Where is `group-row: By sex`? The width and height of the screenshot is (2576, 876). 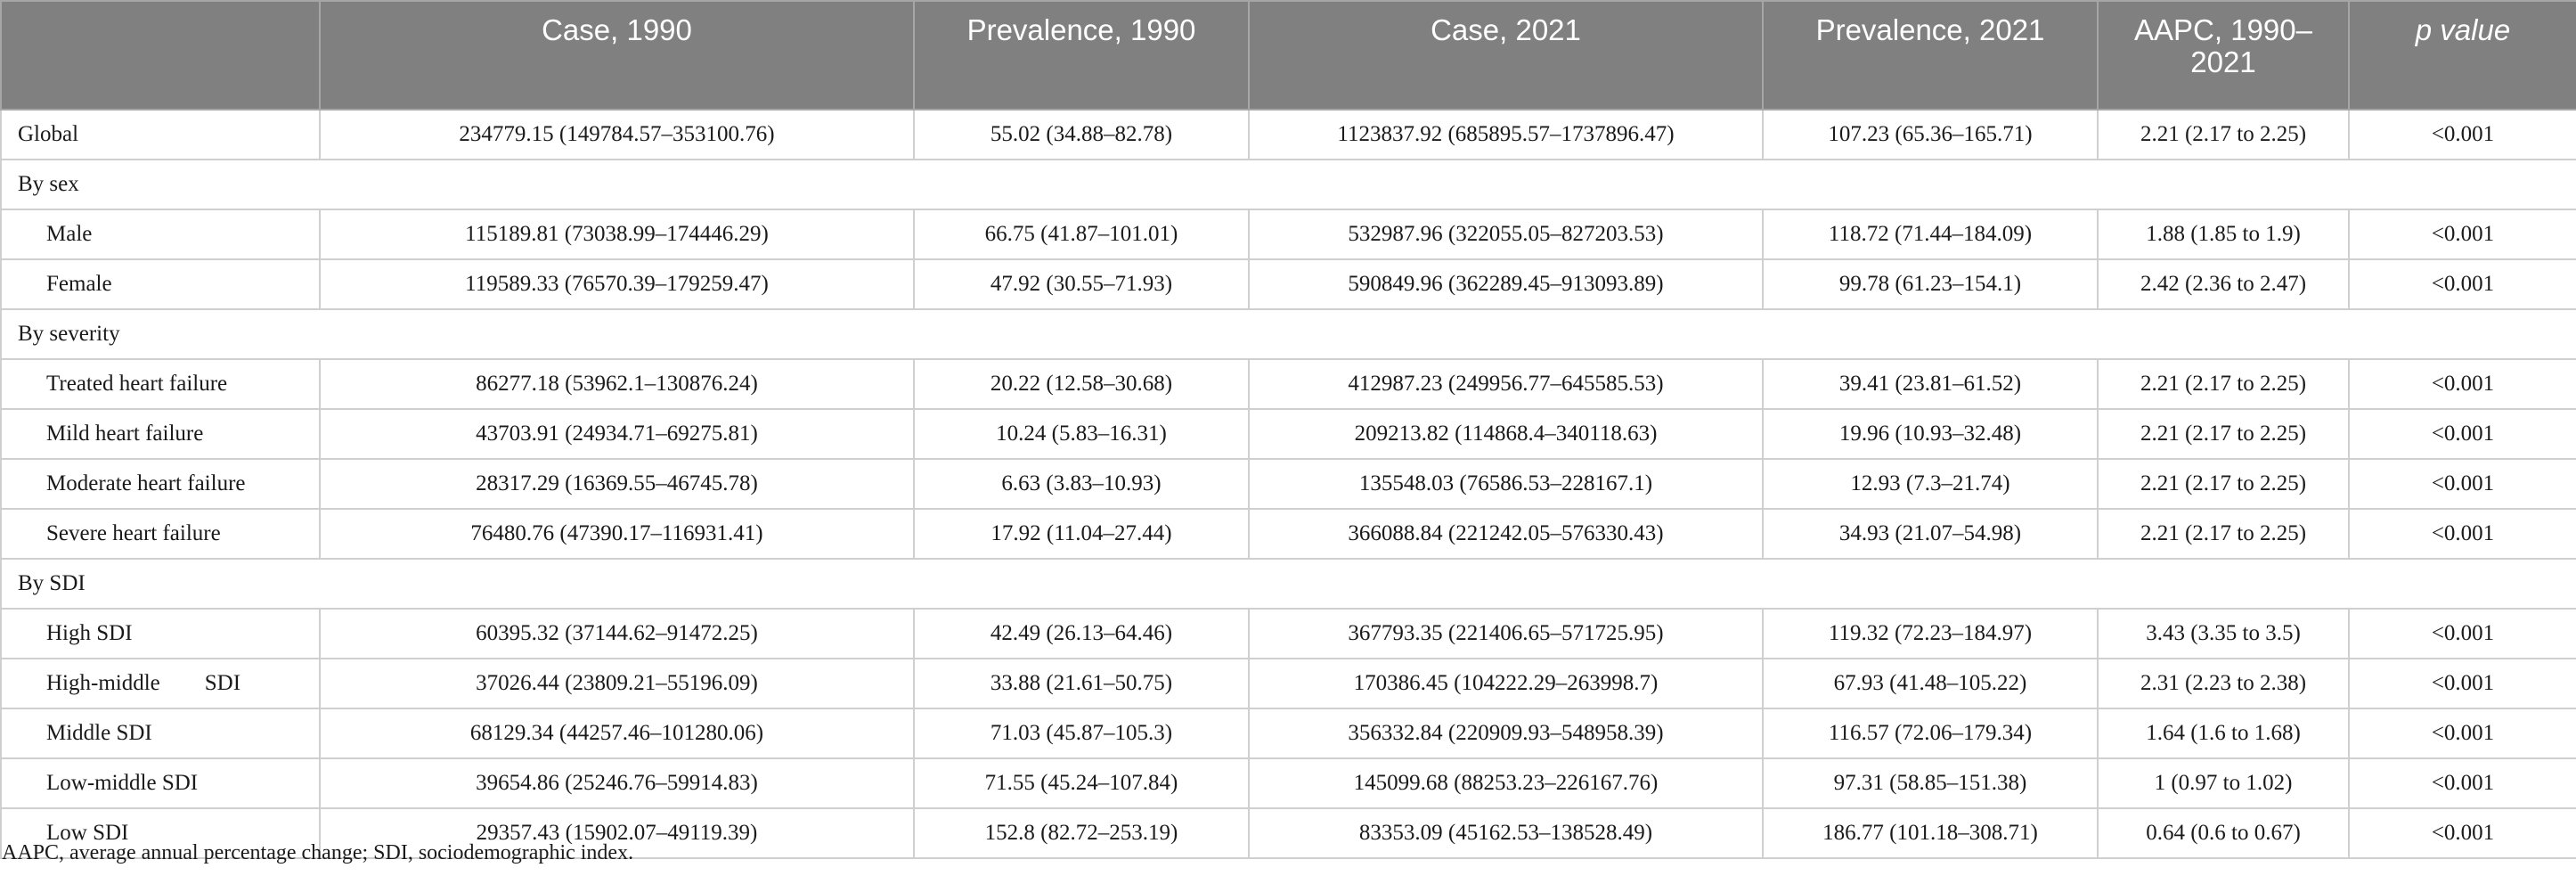
group-row: By sex is located at coordinates (1288, 184).